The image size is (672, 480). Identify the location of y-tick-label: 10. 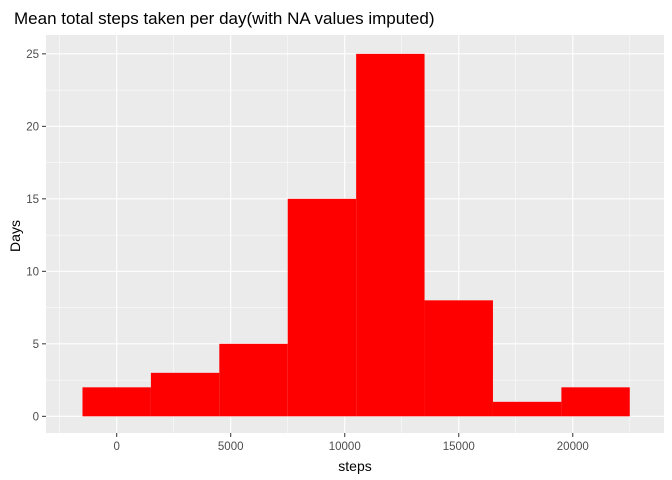
(32, 272).